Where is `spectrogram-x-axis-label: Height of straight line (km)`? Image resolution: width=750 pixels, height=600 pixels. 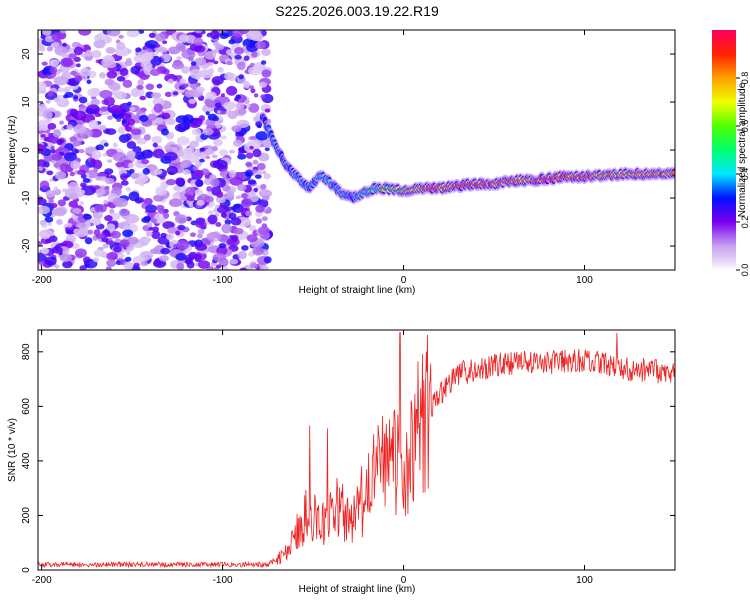 spectrogram-x-axis-label: Height of straight line (km) is located at coordinates (357, 290).